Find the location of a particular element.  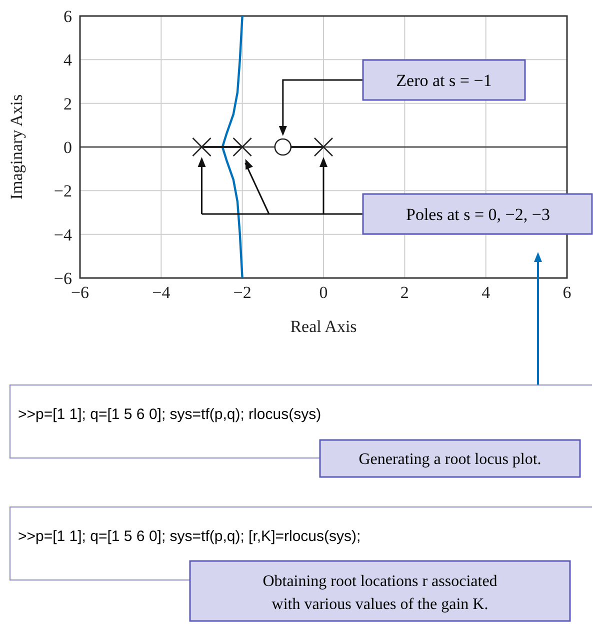

y-axis-title: Imaginary Axis is located at coordinates (16, 147).